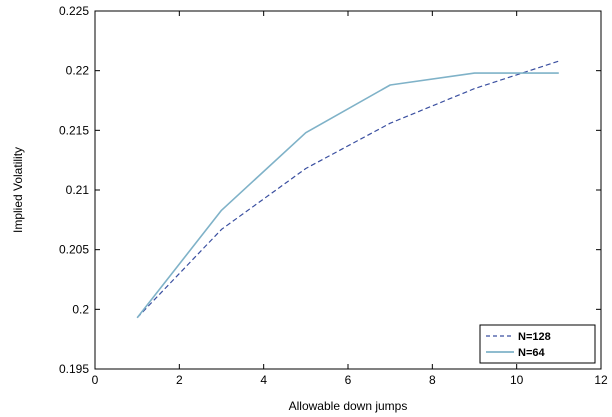 This screenshot has width=612, height=417. I want to click on x-tick-label: 0, so click(95, 380).